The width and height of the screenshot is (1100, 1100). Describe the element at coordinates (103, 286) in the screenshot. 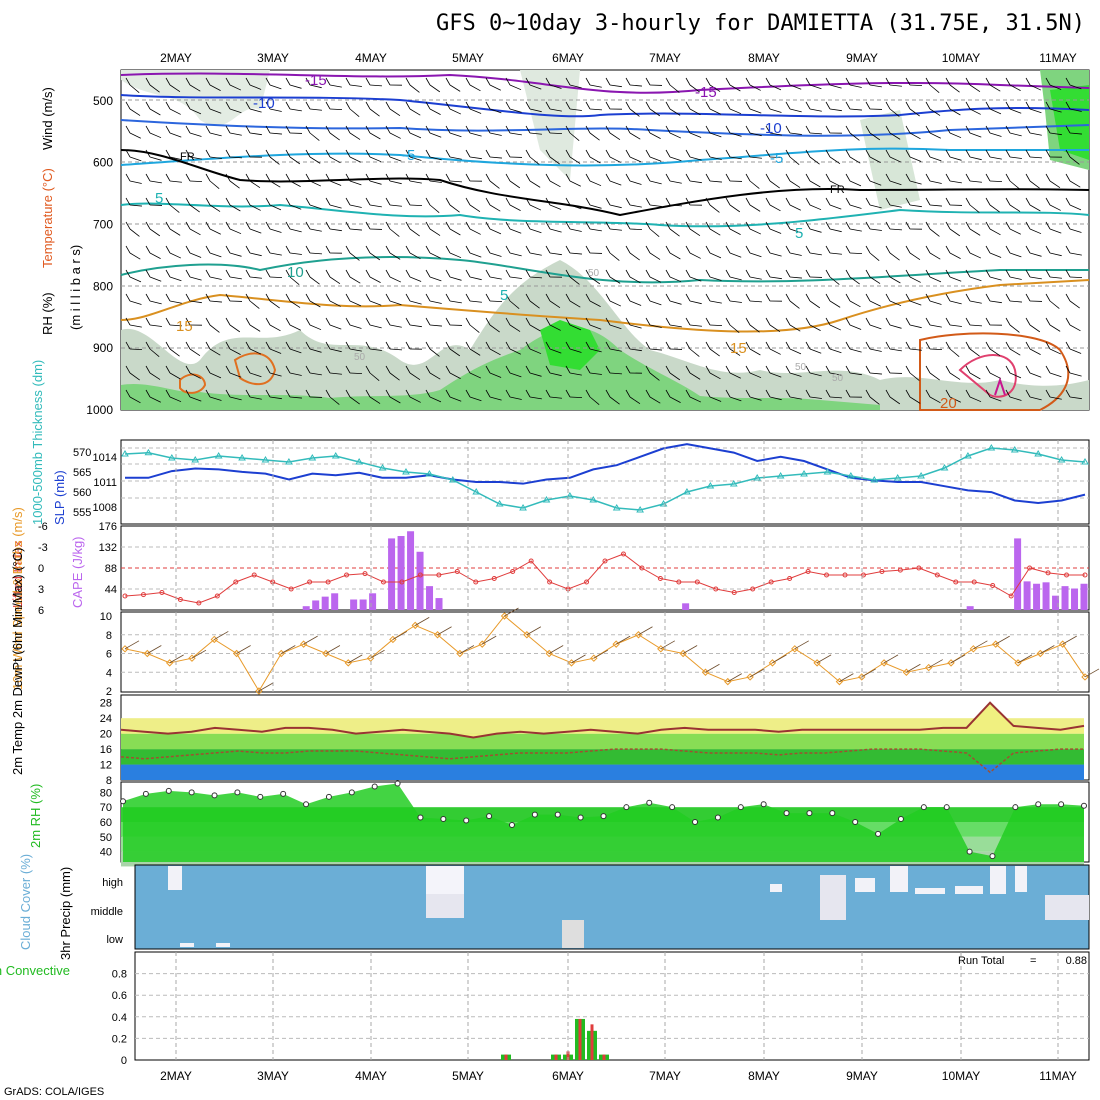

I see `pressure-tick: 800` at that location.